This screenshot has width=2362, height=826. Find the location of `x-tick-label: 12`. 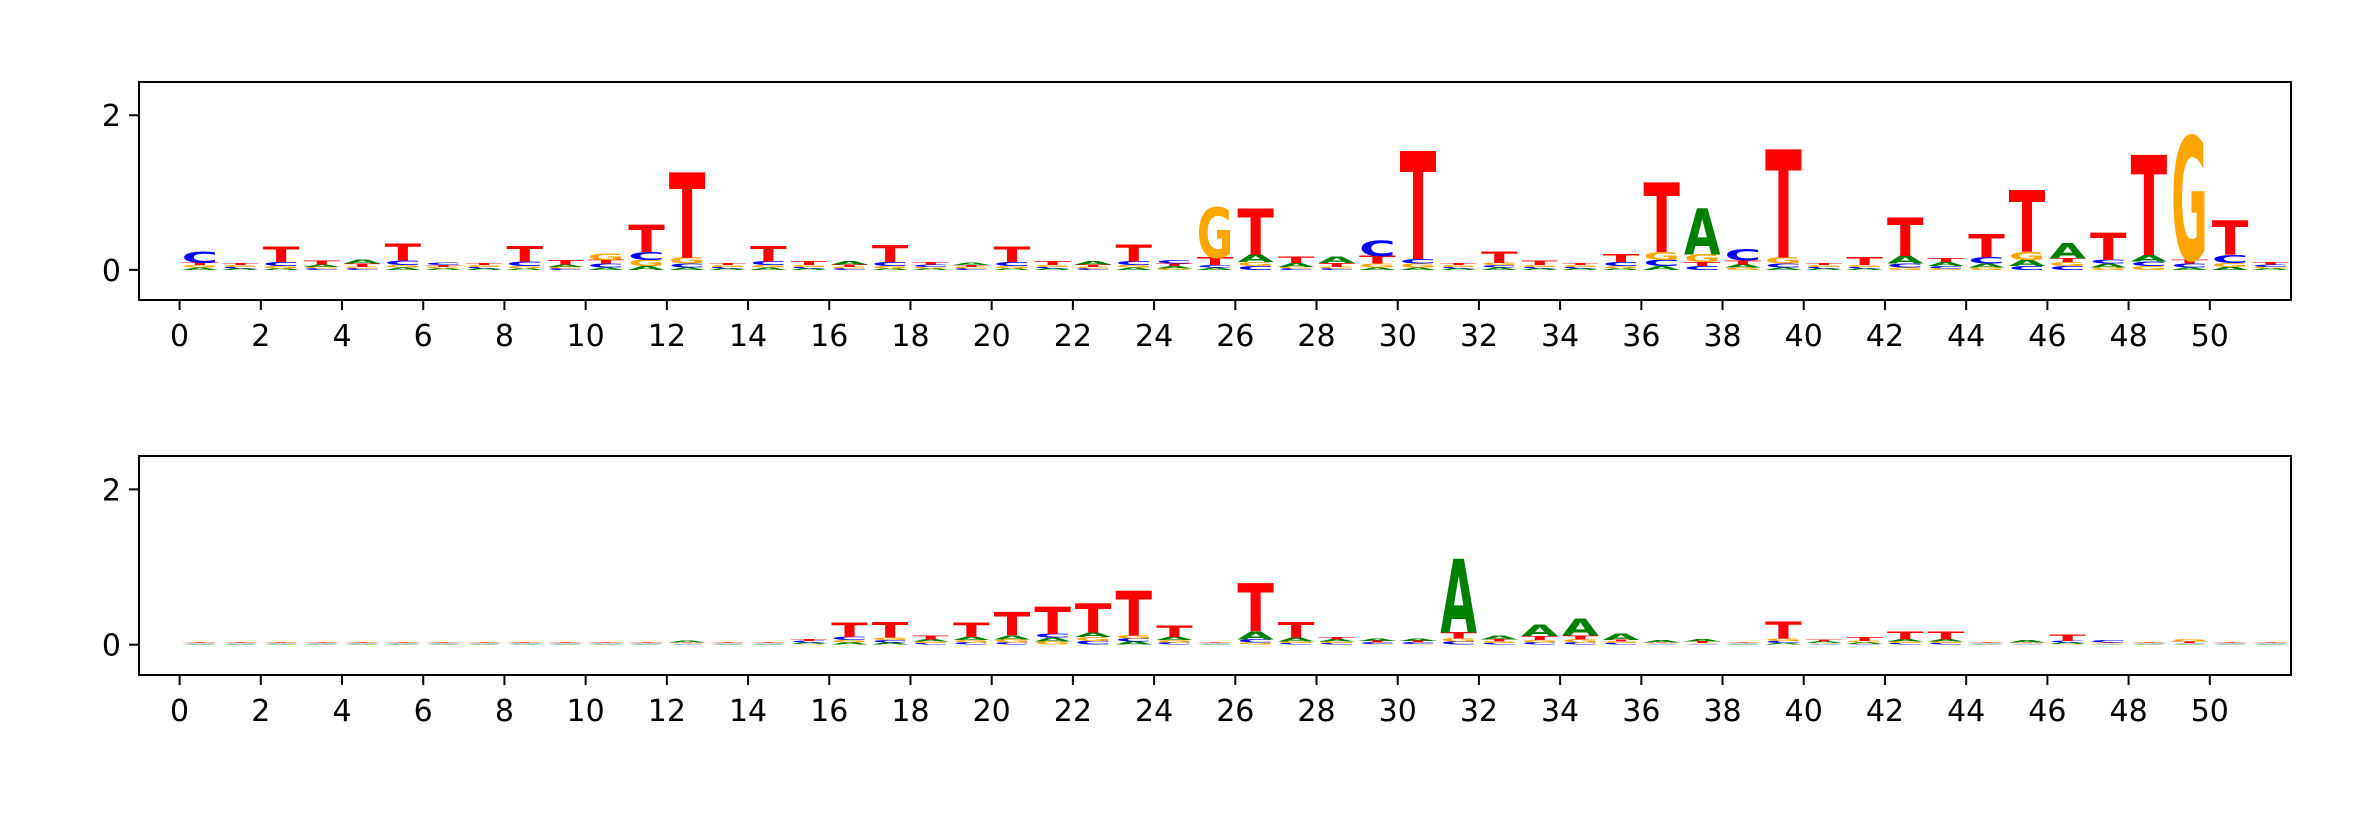

x-tick-label: 12 is located at coordinates (667, 336).